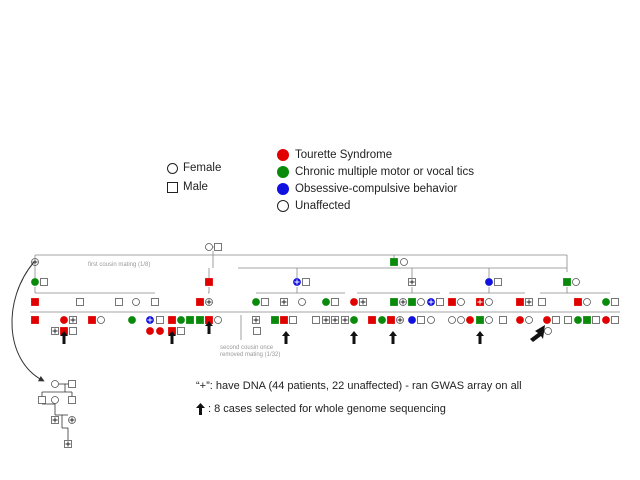 The height and width of the screenshot is (480, 640). I want to click on legend-ts-label: Tourette Syndrome, so click(344, 155).